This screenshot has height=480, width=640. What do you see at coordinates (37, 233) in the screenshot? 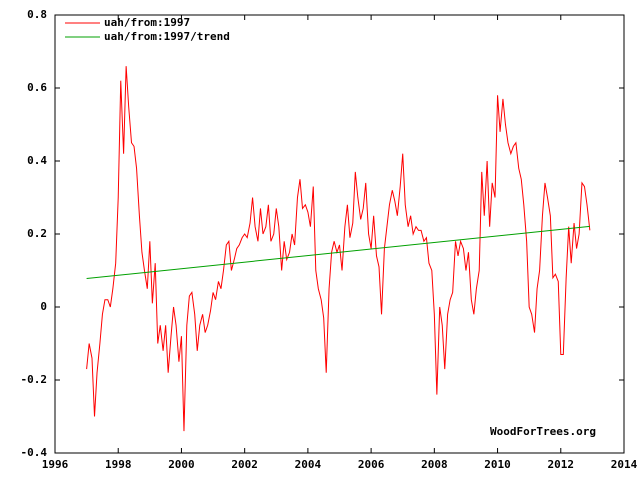
I see `y-tick-label: 0.2` at bounding box center [37, 233].